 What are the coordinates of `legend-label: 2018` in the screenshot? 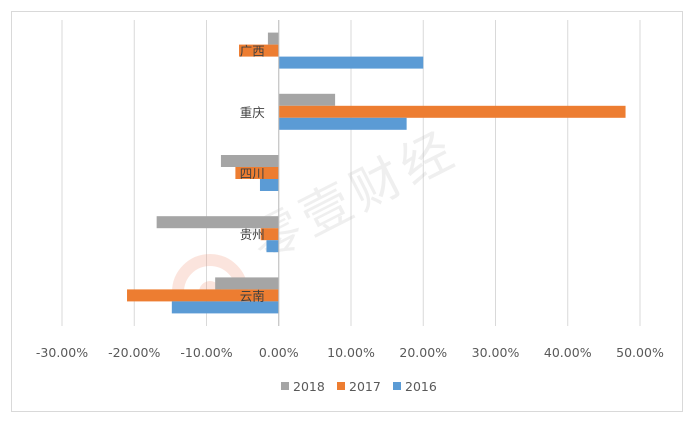 It's located at (309, 386).